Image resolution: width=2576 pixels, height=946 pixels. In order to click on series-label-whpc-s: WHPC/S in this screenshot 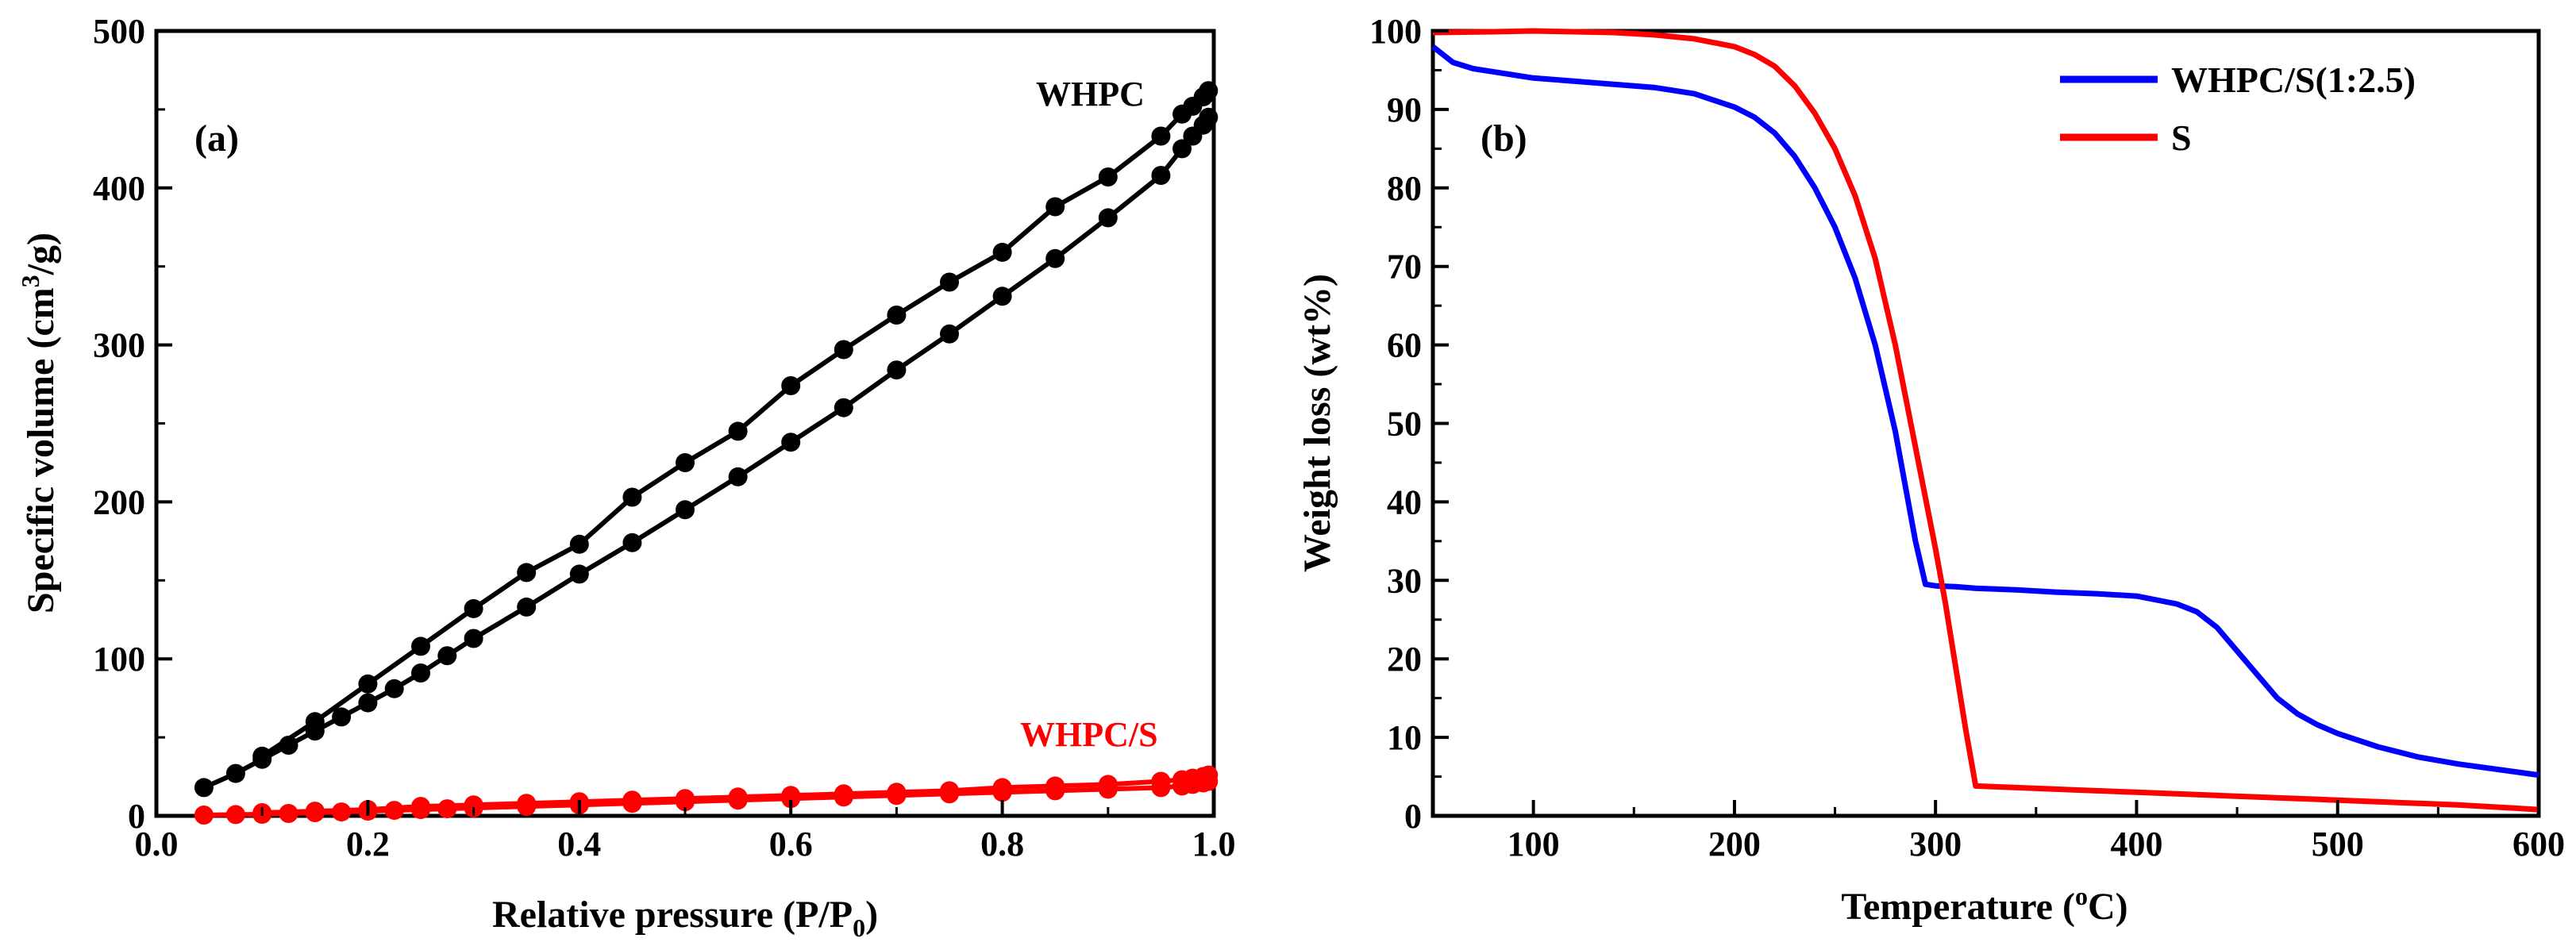, I will do `click(1089, 734)`.